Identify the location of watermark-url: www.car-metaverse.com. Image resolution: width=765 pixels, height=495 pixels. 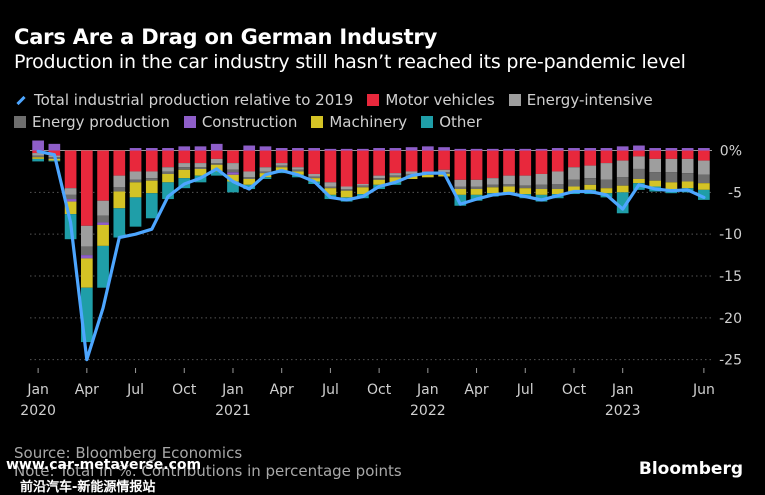
(104, 465).